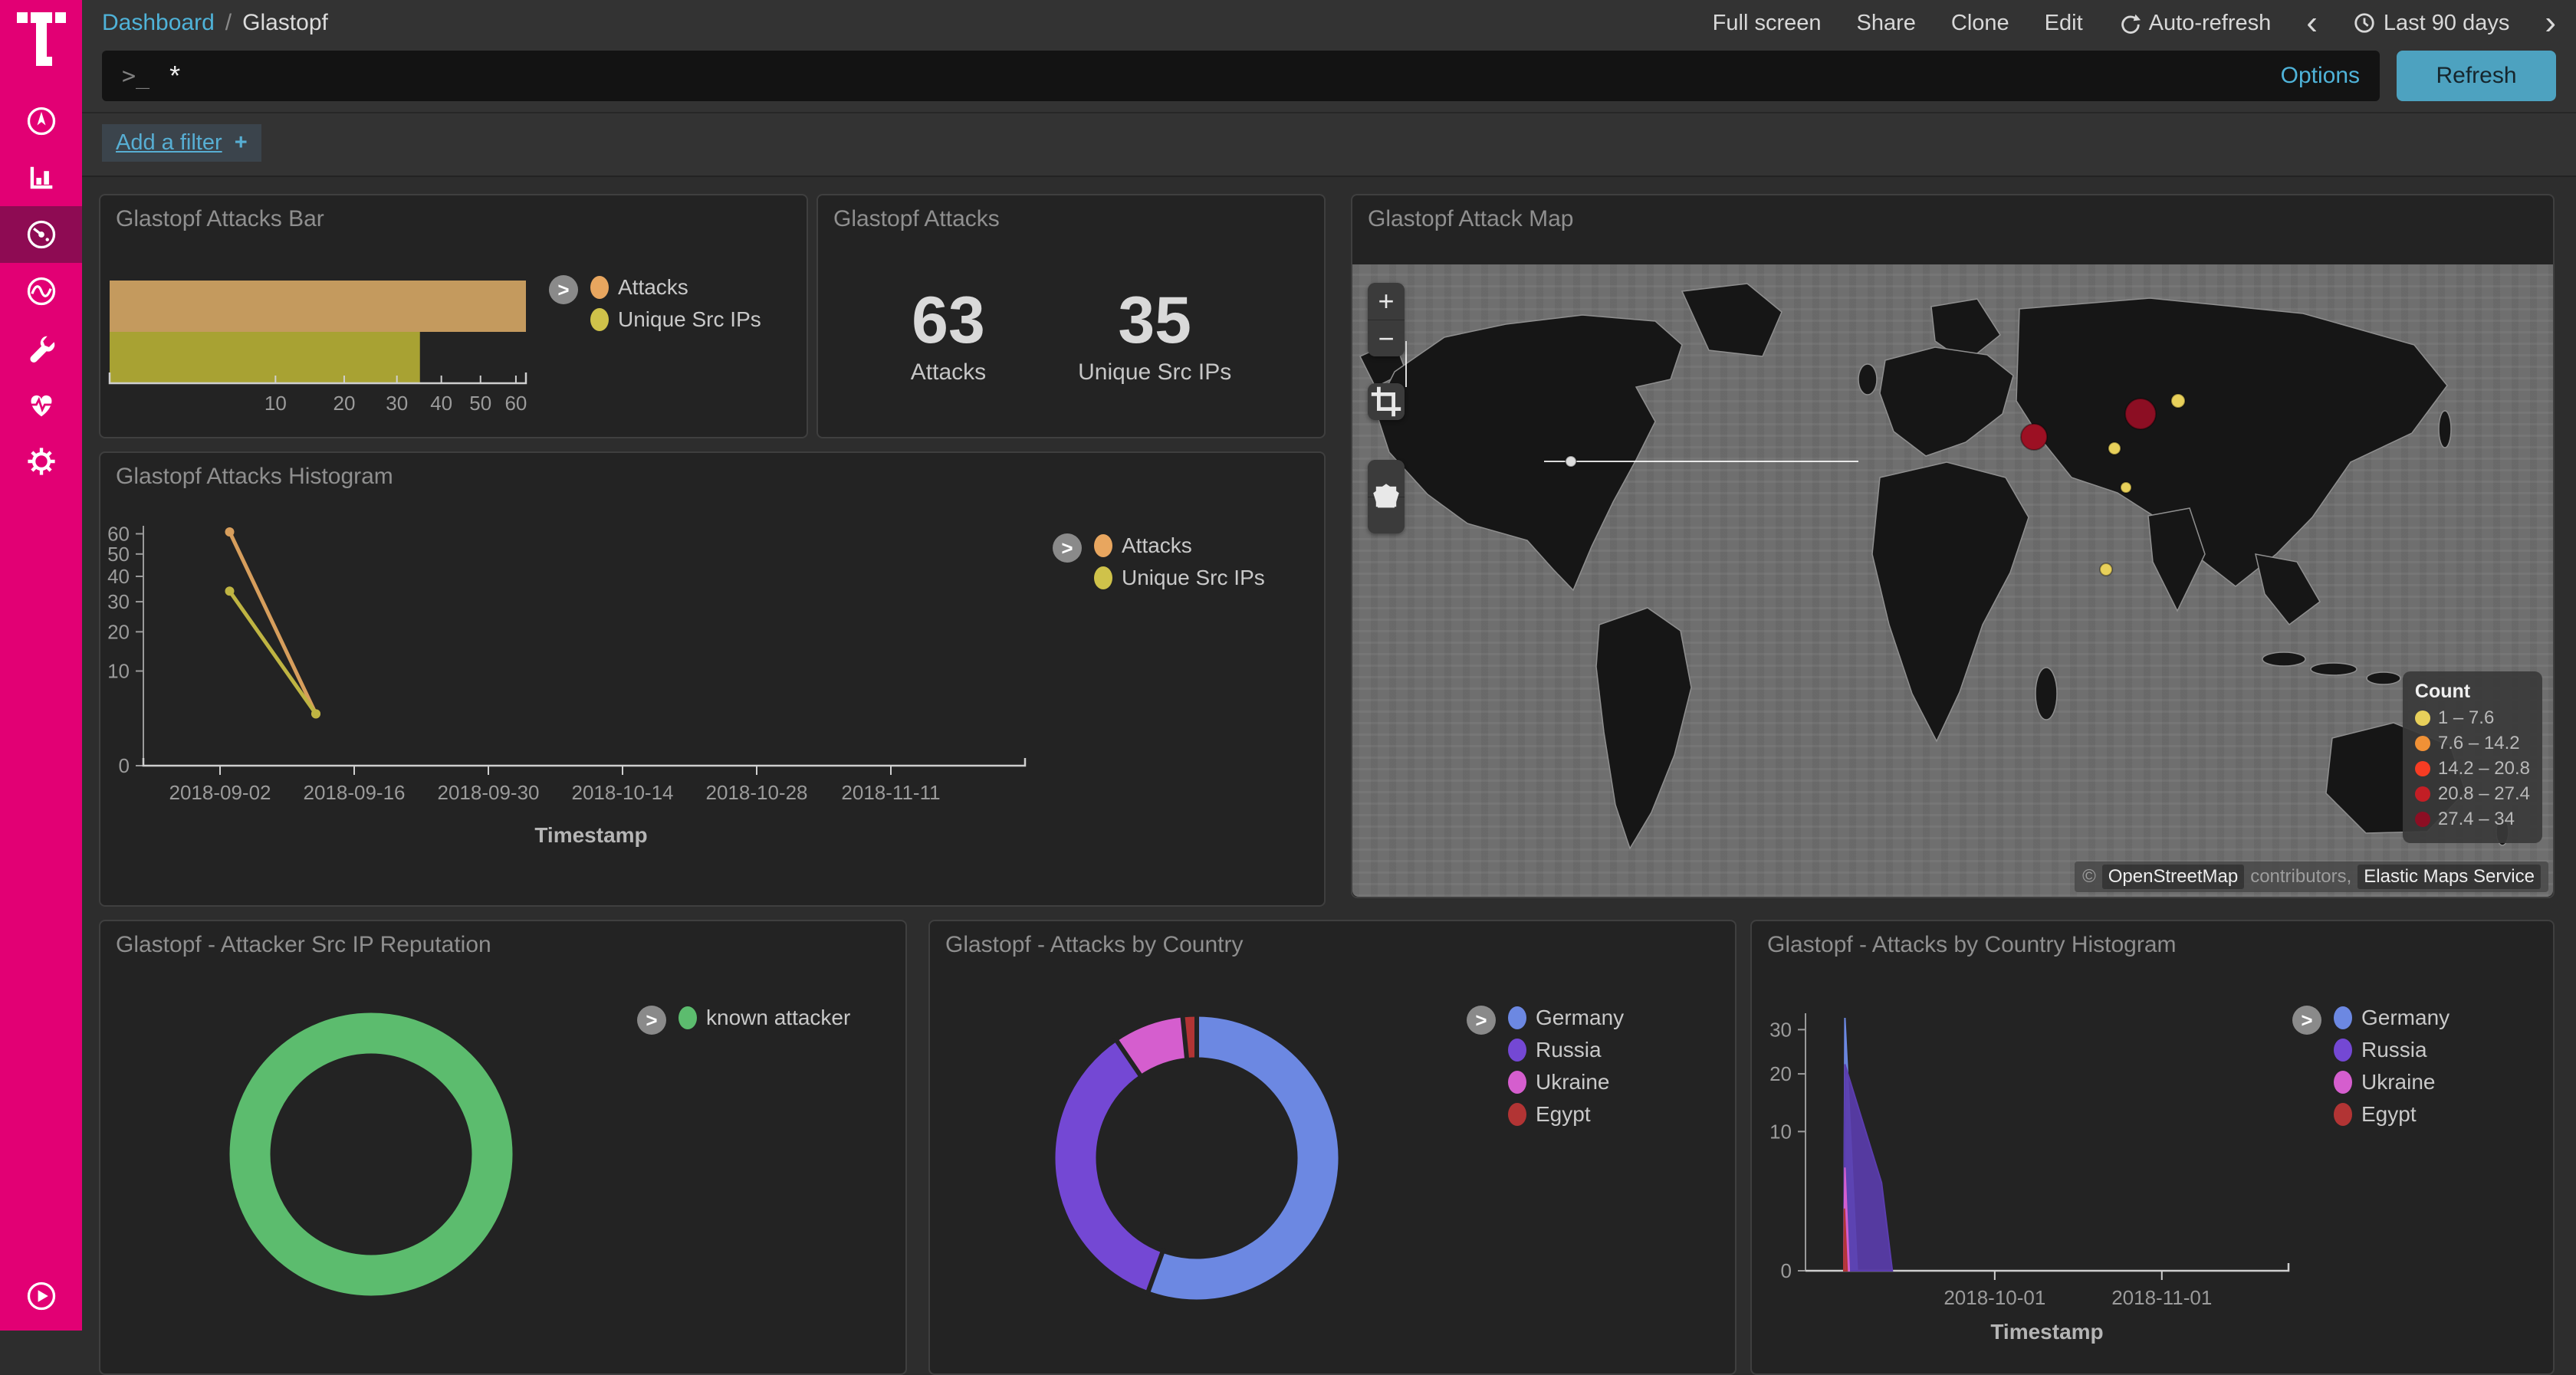  Describe the element at coordinates (2477, 76) in the screenshot. I see `refresh-button: Refresh` at that location.